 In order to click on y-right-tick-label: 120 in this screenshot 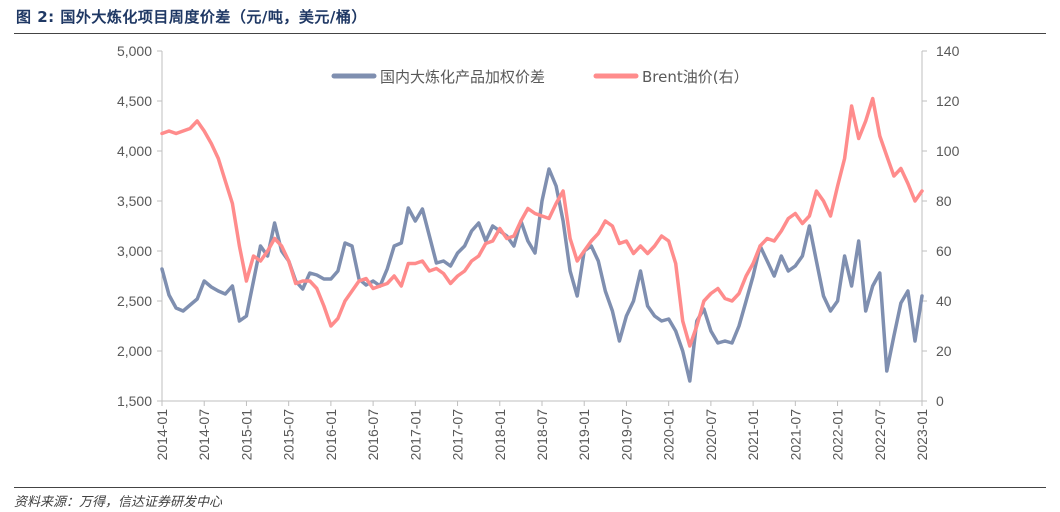, I will do `click(948, 101)`.